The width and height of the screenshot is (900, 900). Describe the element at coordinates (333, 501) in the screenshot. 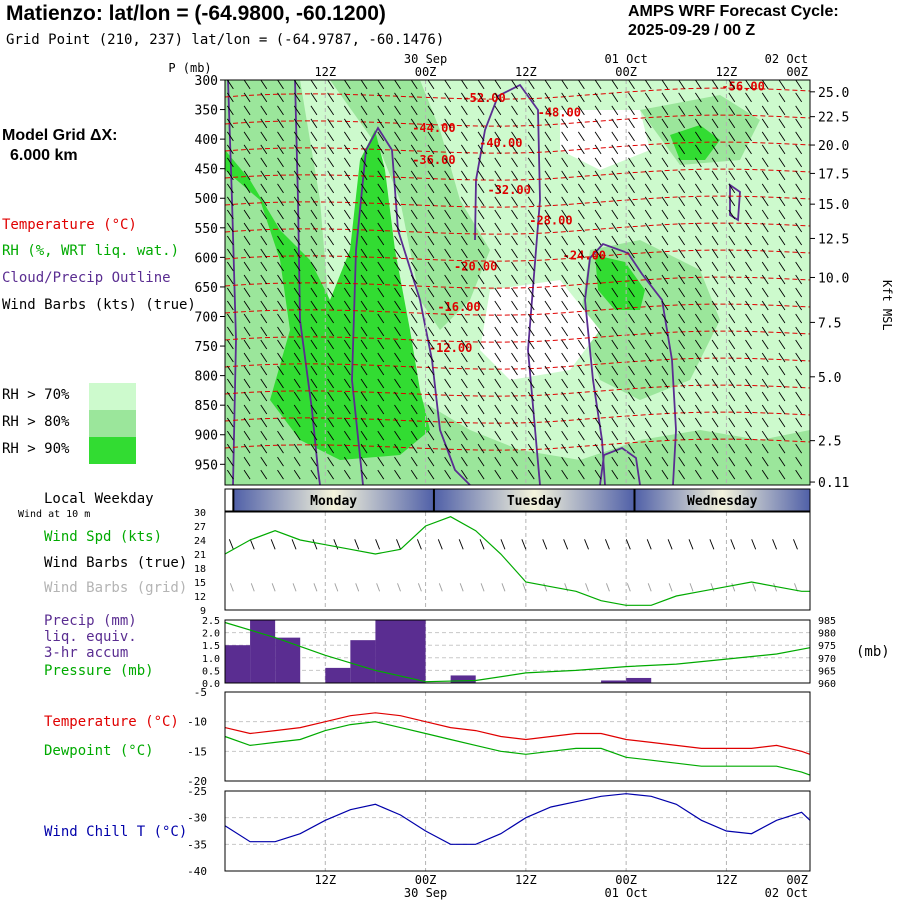

I see `day-name: Monday` at that location.